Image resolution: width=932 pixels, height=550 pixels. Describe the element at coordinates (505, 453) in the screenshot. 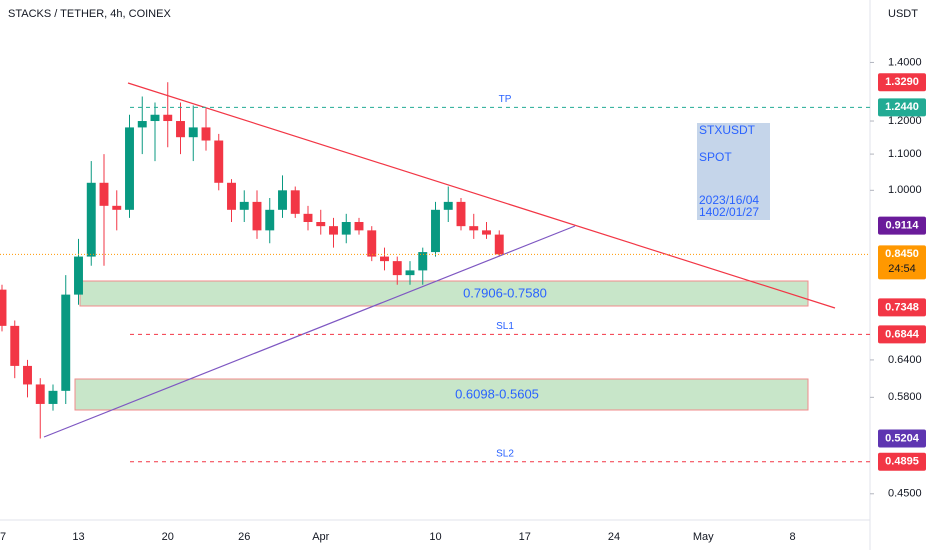

I see `level-name: SL2` at that location.